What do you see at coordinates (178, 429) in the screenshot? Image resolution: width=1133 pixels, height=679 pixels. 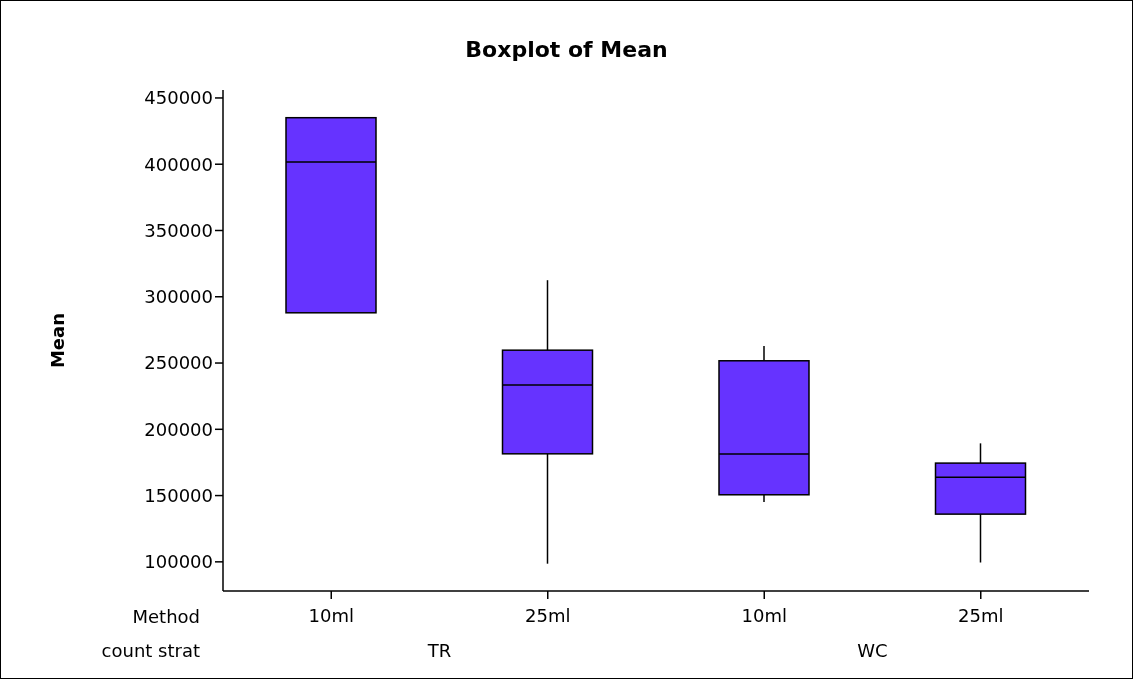 I see `y-tick-label: 200000` at bounding box center [178, 429].